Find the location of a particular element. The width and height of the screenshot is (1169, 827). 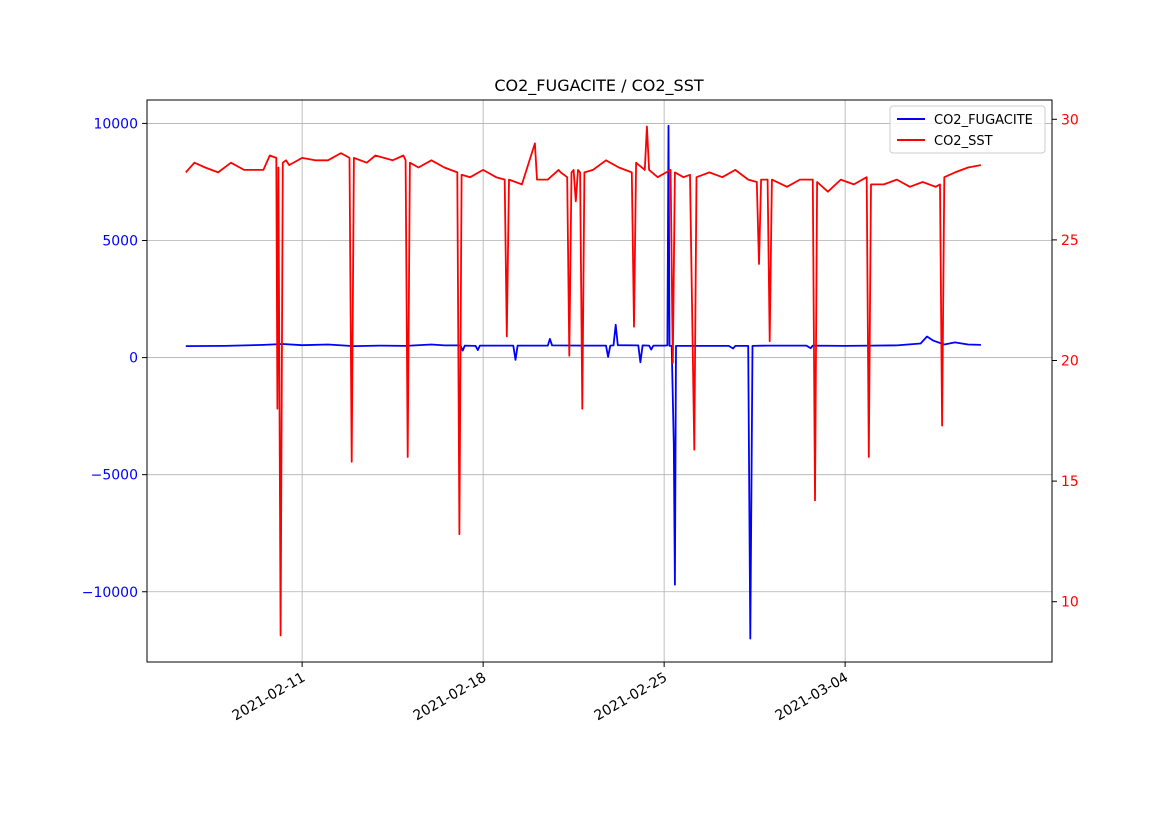

y-right-tick-label: 10 is located at coordinates (1070, 603).